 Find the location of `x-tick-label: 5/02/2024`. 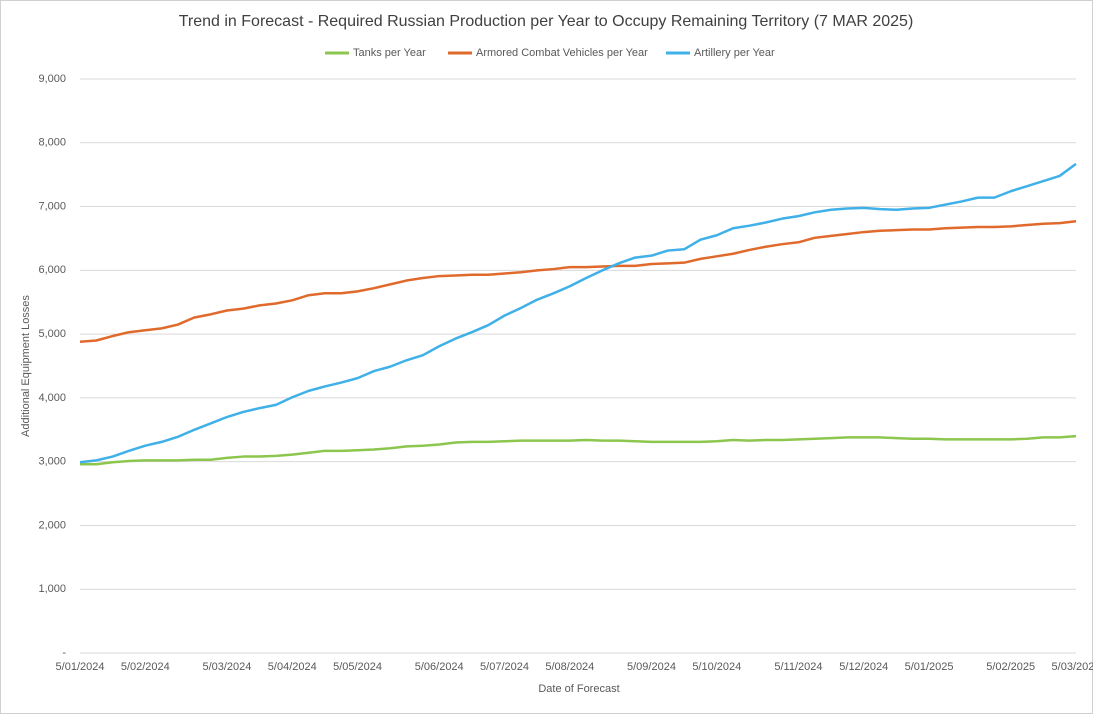

x-tick-label: 5/02/2024 is located at coordinates (145, 667).